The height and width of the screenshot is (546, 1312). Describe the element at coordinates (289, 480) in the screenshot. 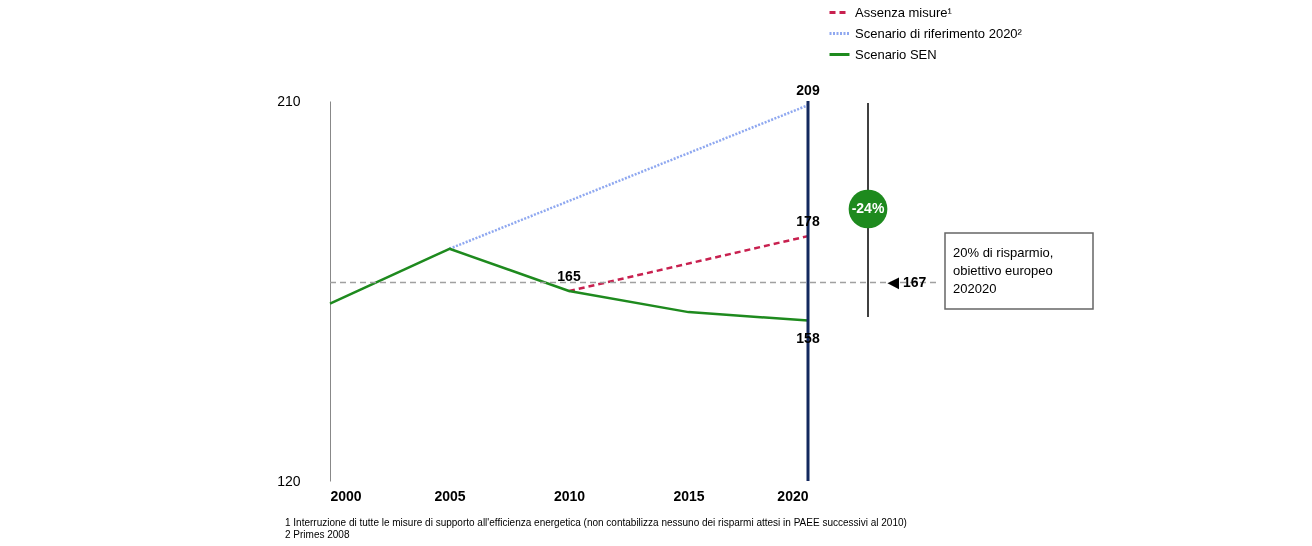

I see `y-tick-label: 120` at that location.